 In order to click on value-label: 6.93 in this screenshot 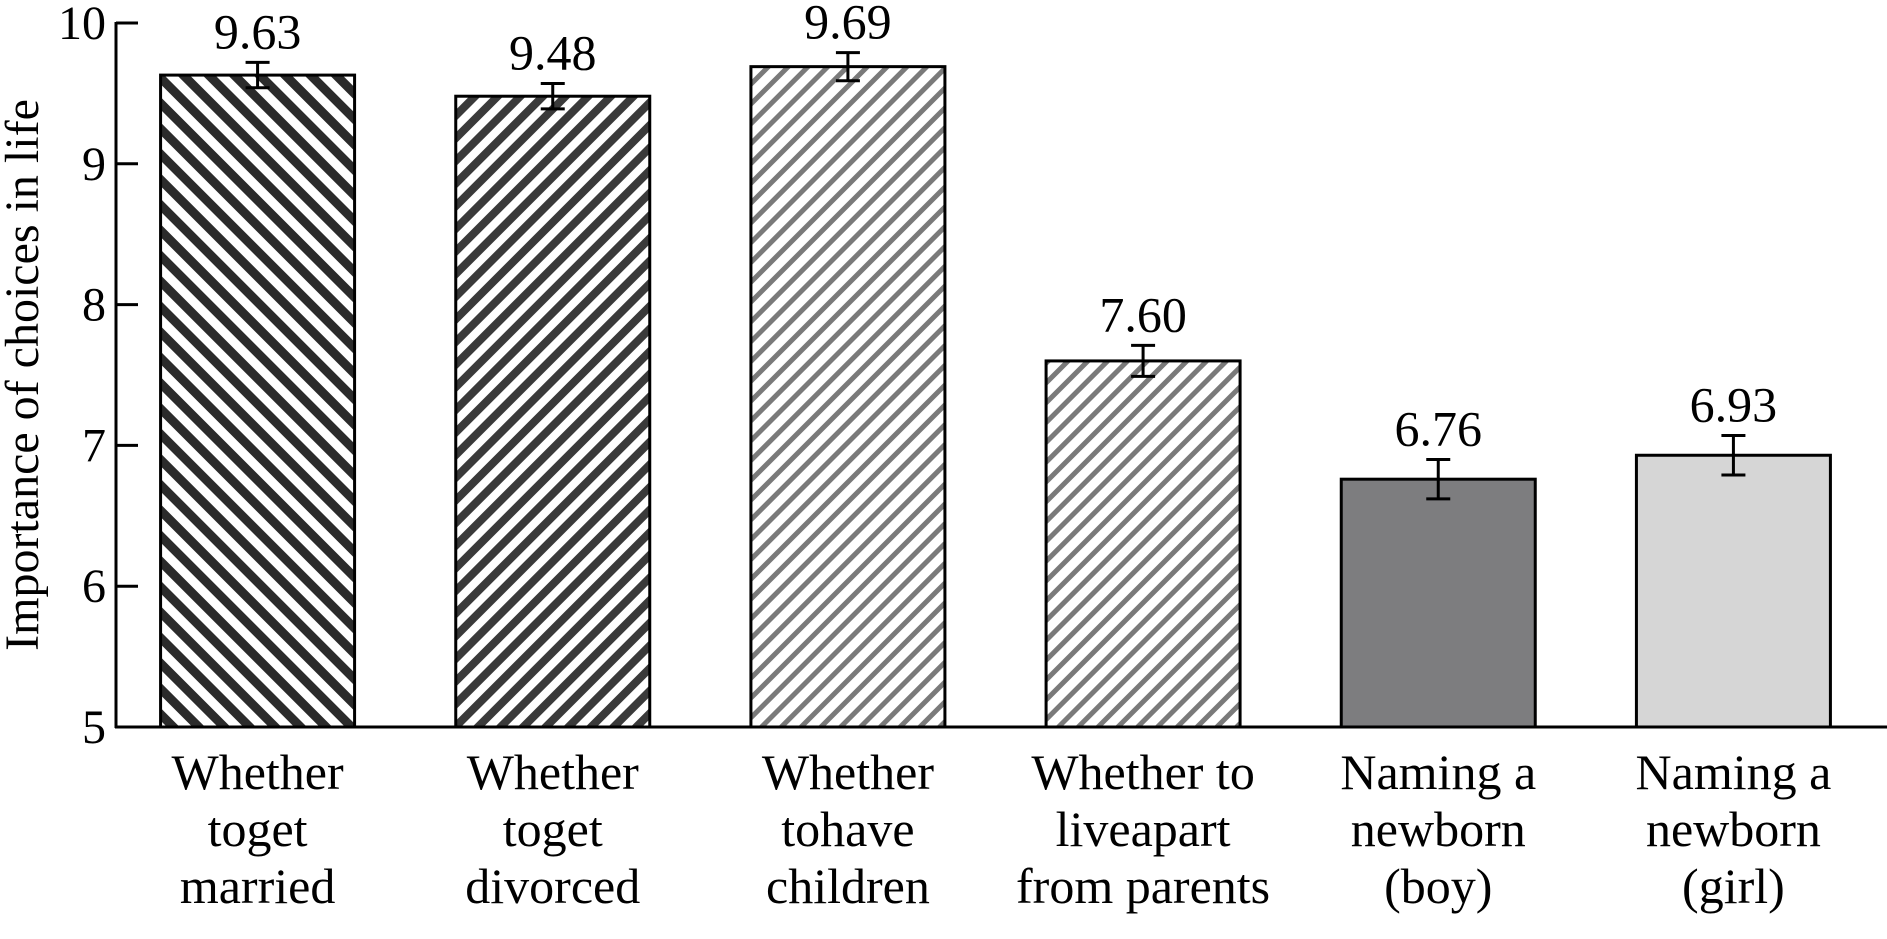, I will do `click(1734, 405)`.